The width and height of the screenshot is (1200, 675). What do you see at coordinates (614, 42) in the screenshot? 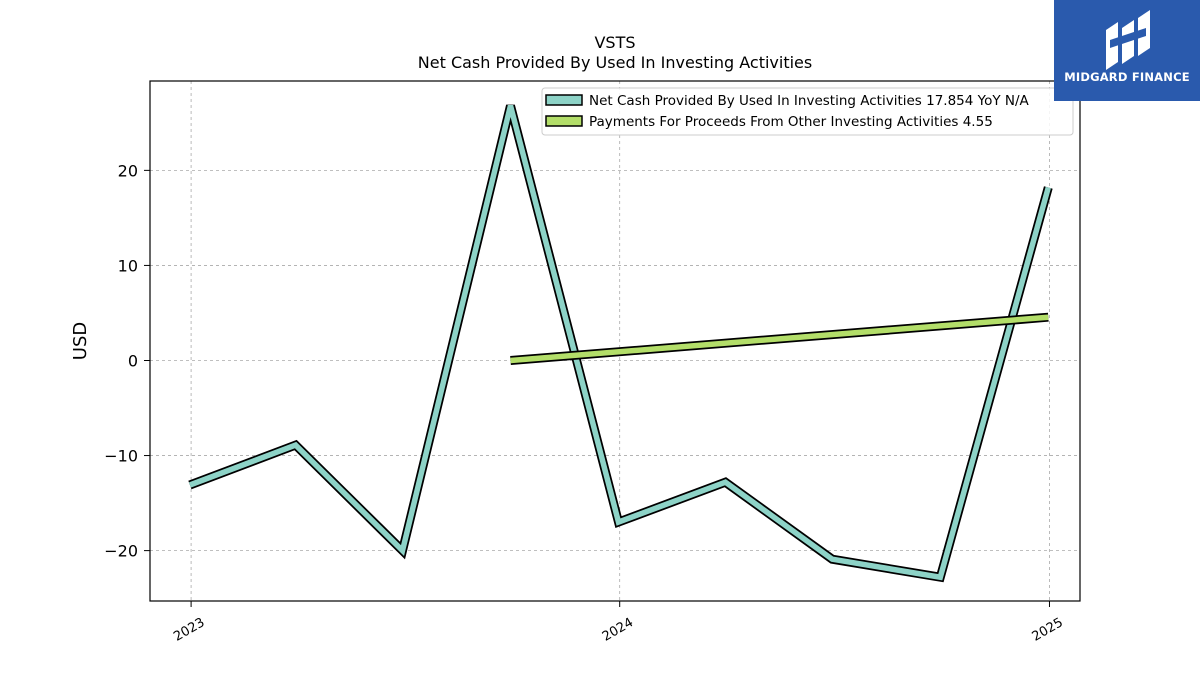
I see `chart-title: VSTS` at bounding box center [614, 42].